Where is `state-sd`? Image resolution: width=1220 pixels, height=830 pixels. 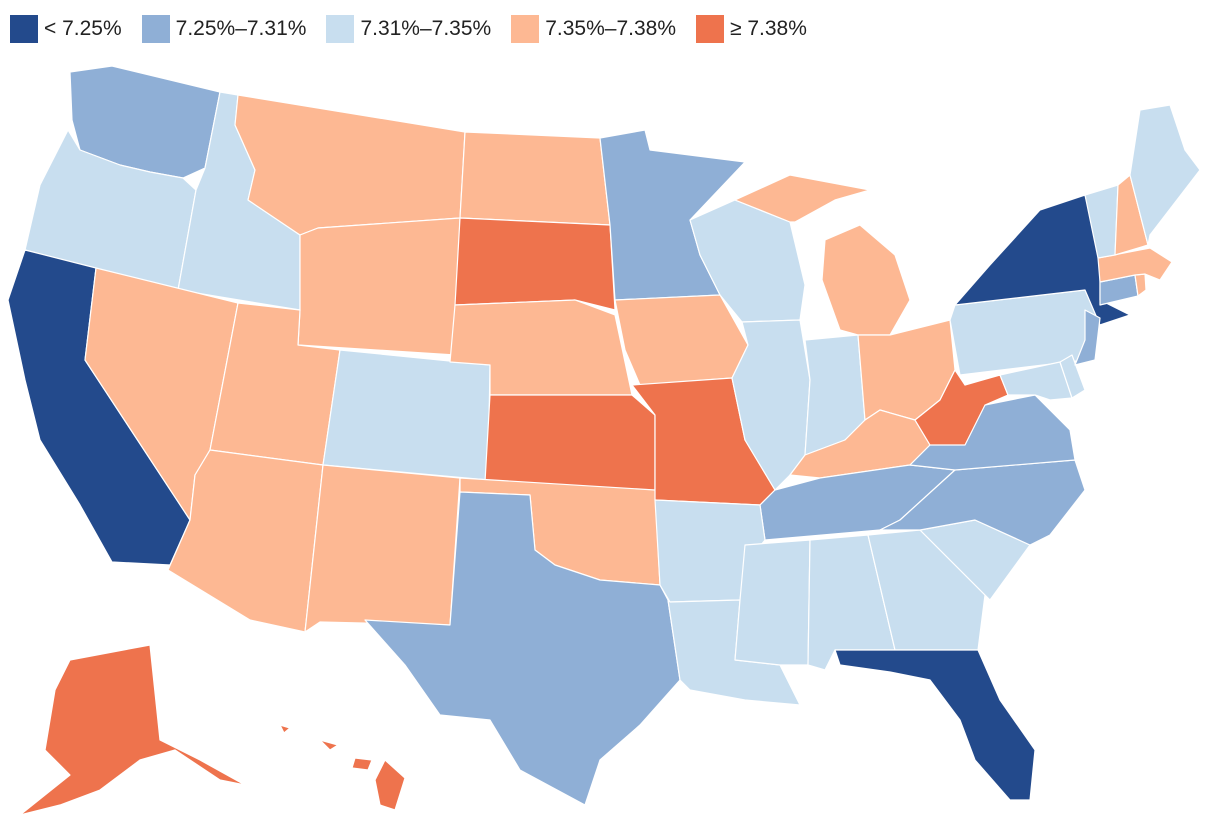
state-sd is located at coordinates (535, 264).